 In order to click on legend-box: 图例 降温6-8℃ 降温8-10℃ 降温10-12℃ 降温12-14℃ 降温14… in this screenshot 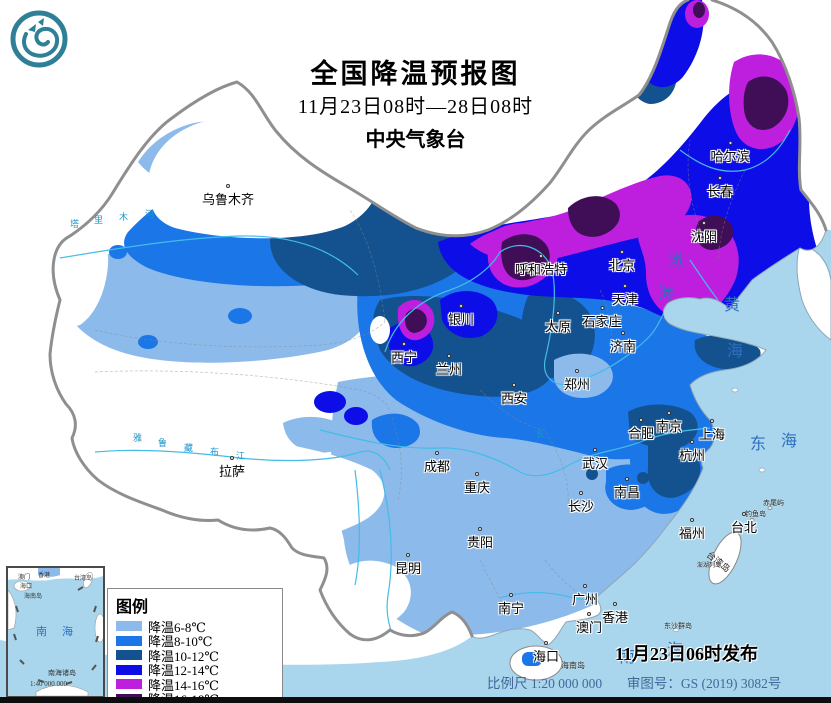, I will do `click(195, 645)`.